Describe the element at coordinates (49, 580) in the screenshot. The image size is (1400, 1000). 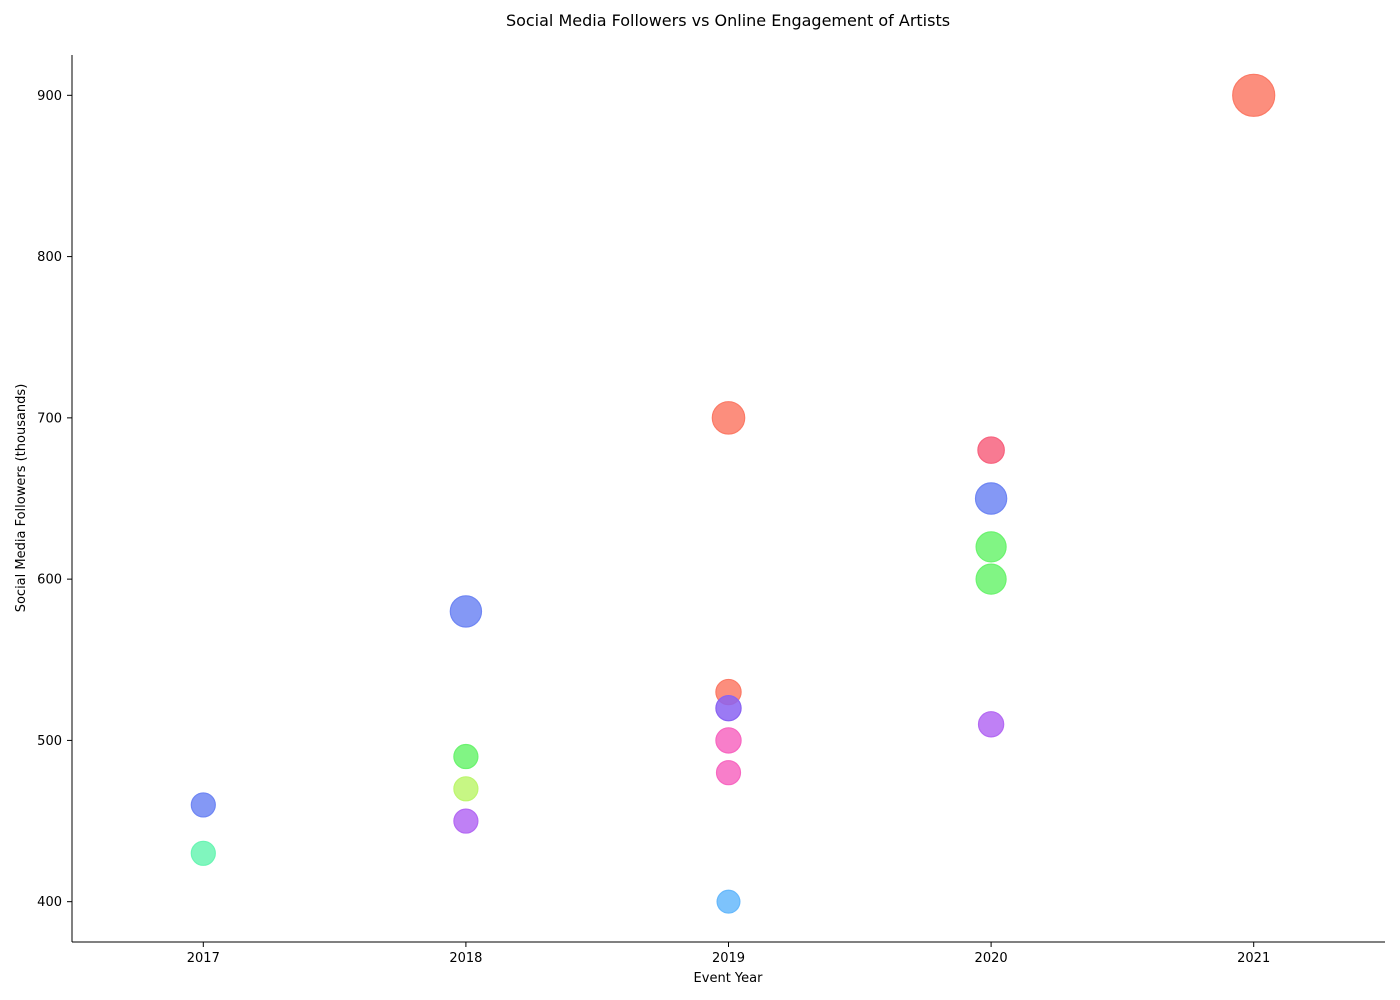
I see `y-tick-label: 600` at that location.